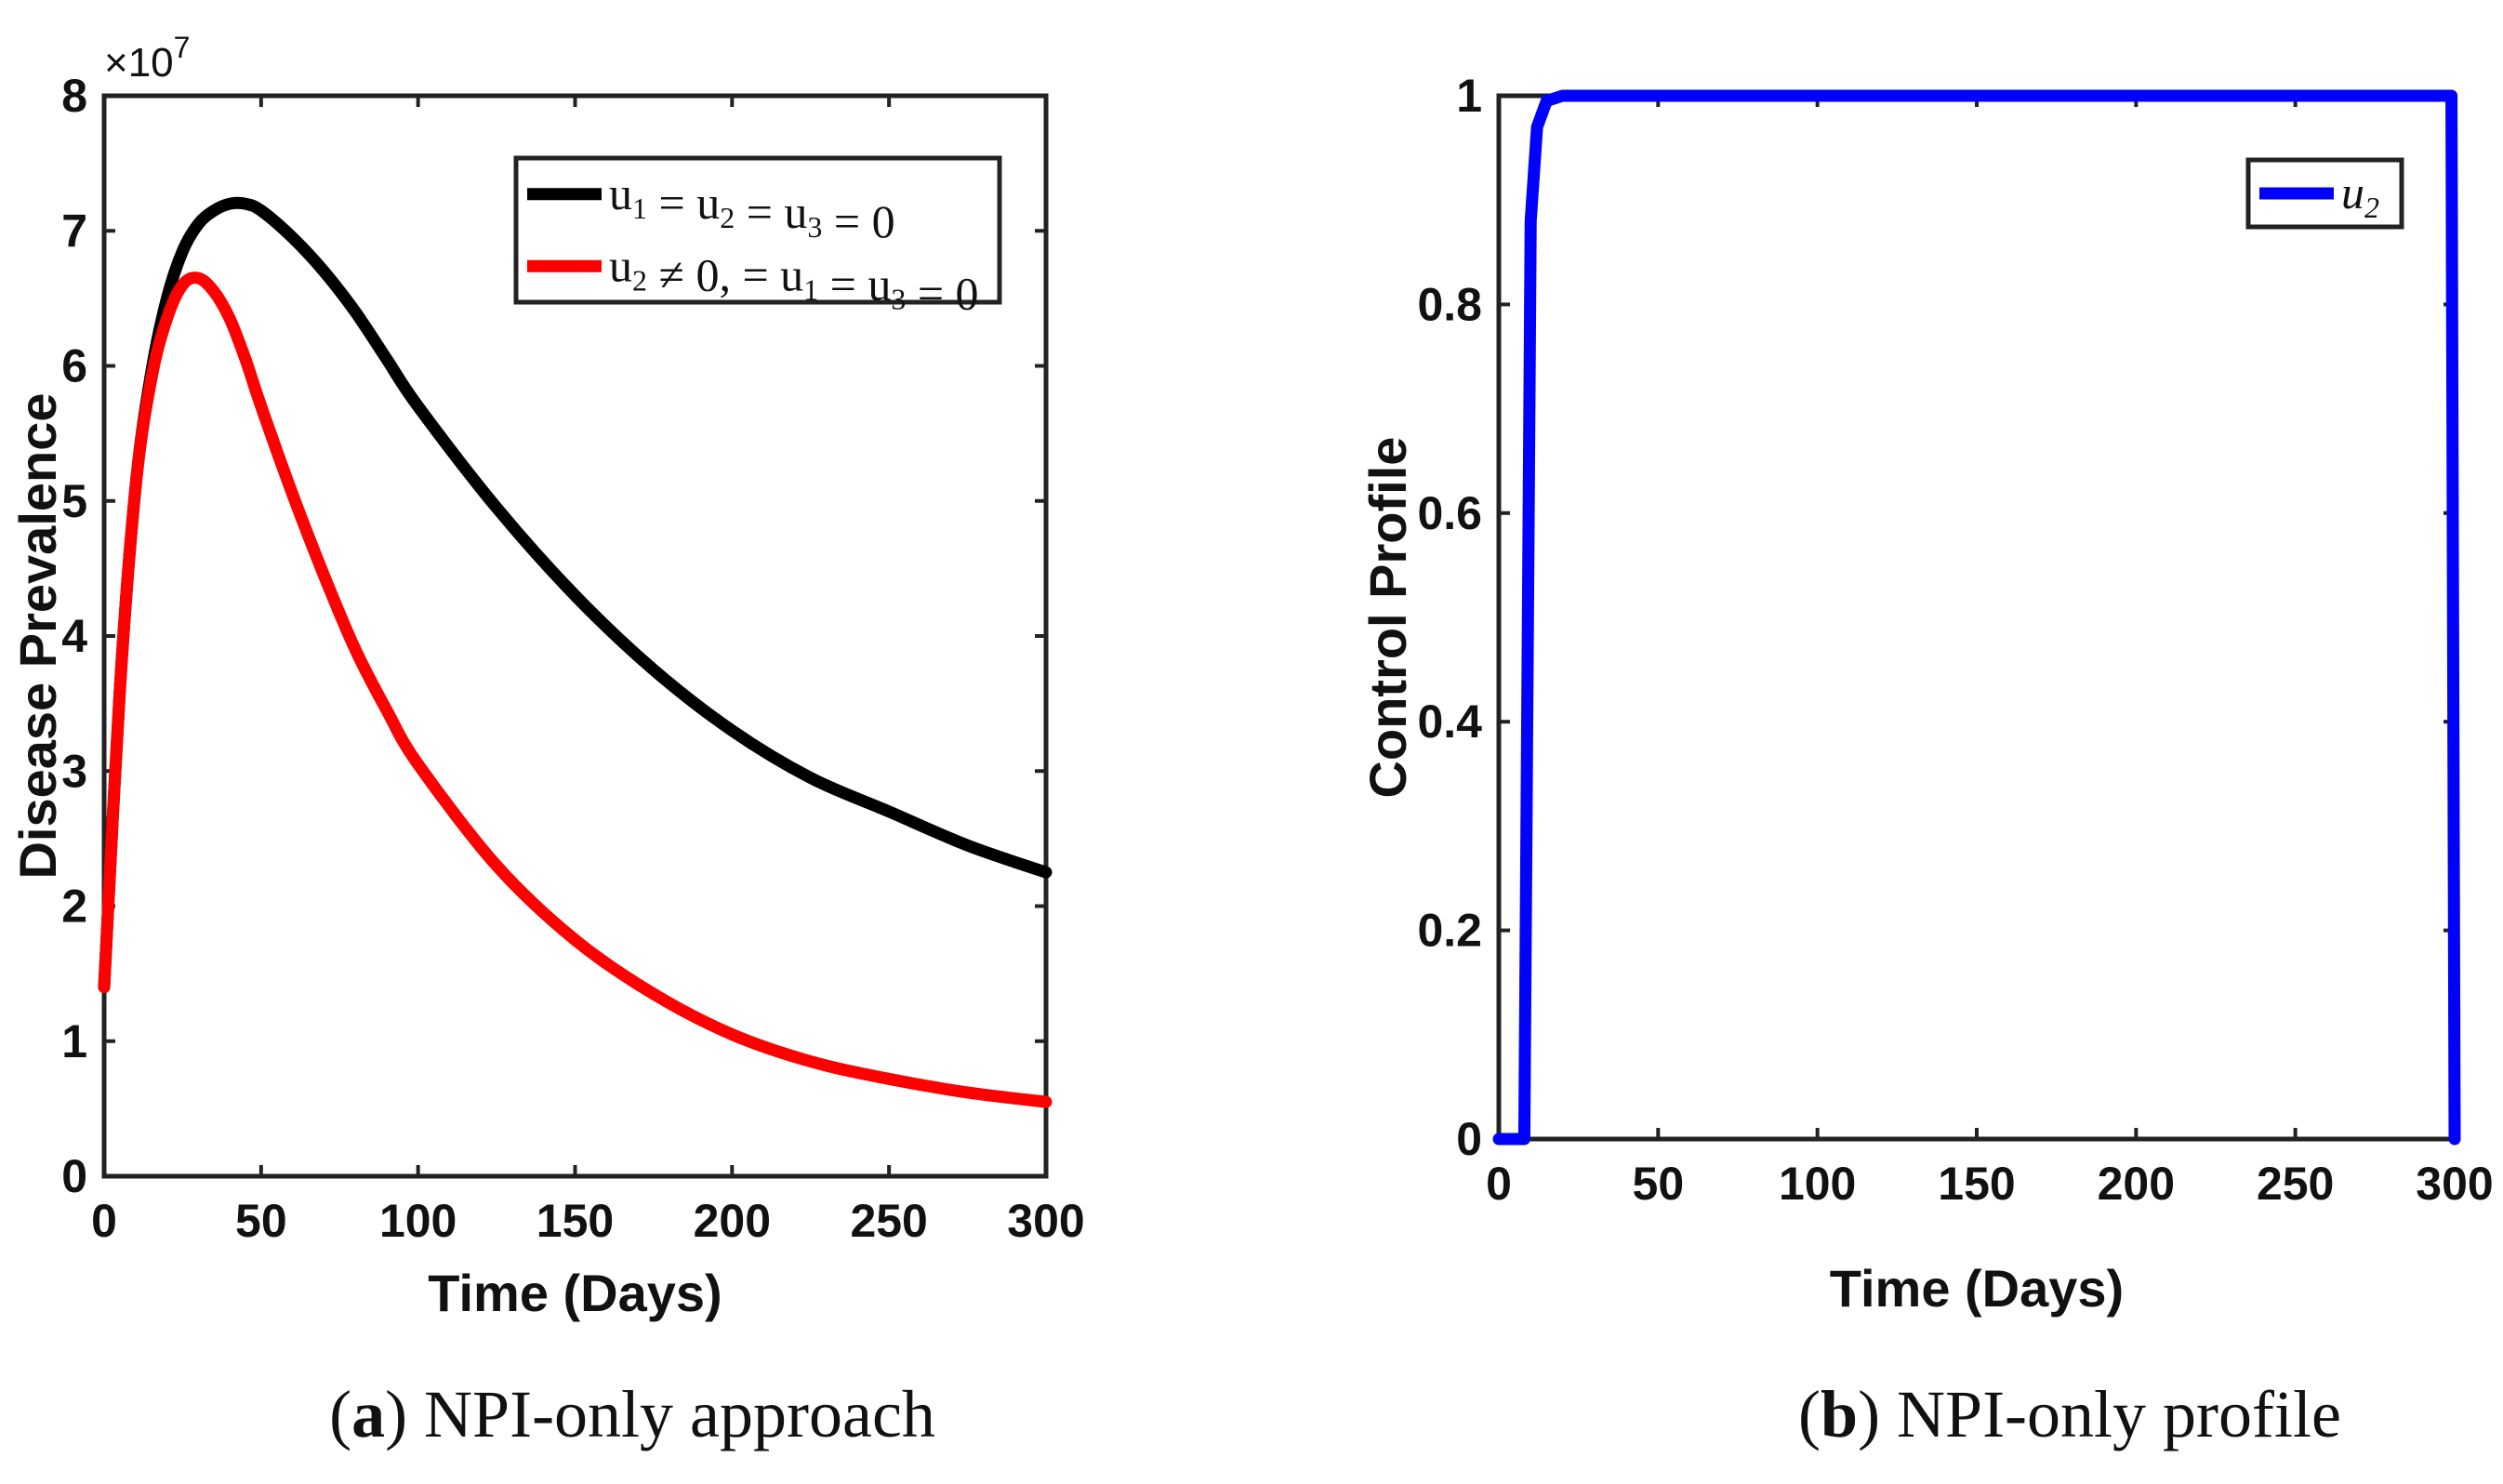 The width and height of the screenshot is (2503, 1484). Describe the element at coordinates (74, 907) in the screenshot. I see `y-tick-label: 2` at that location.